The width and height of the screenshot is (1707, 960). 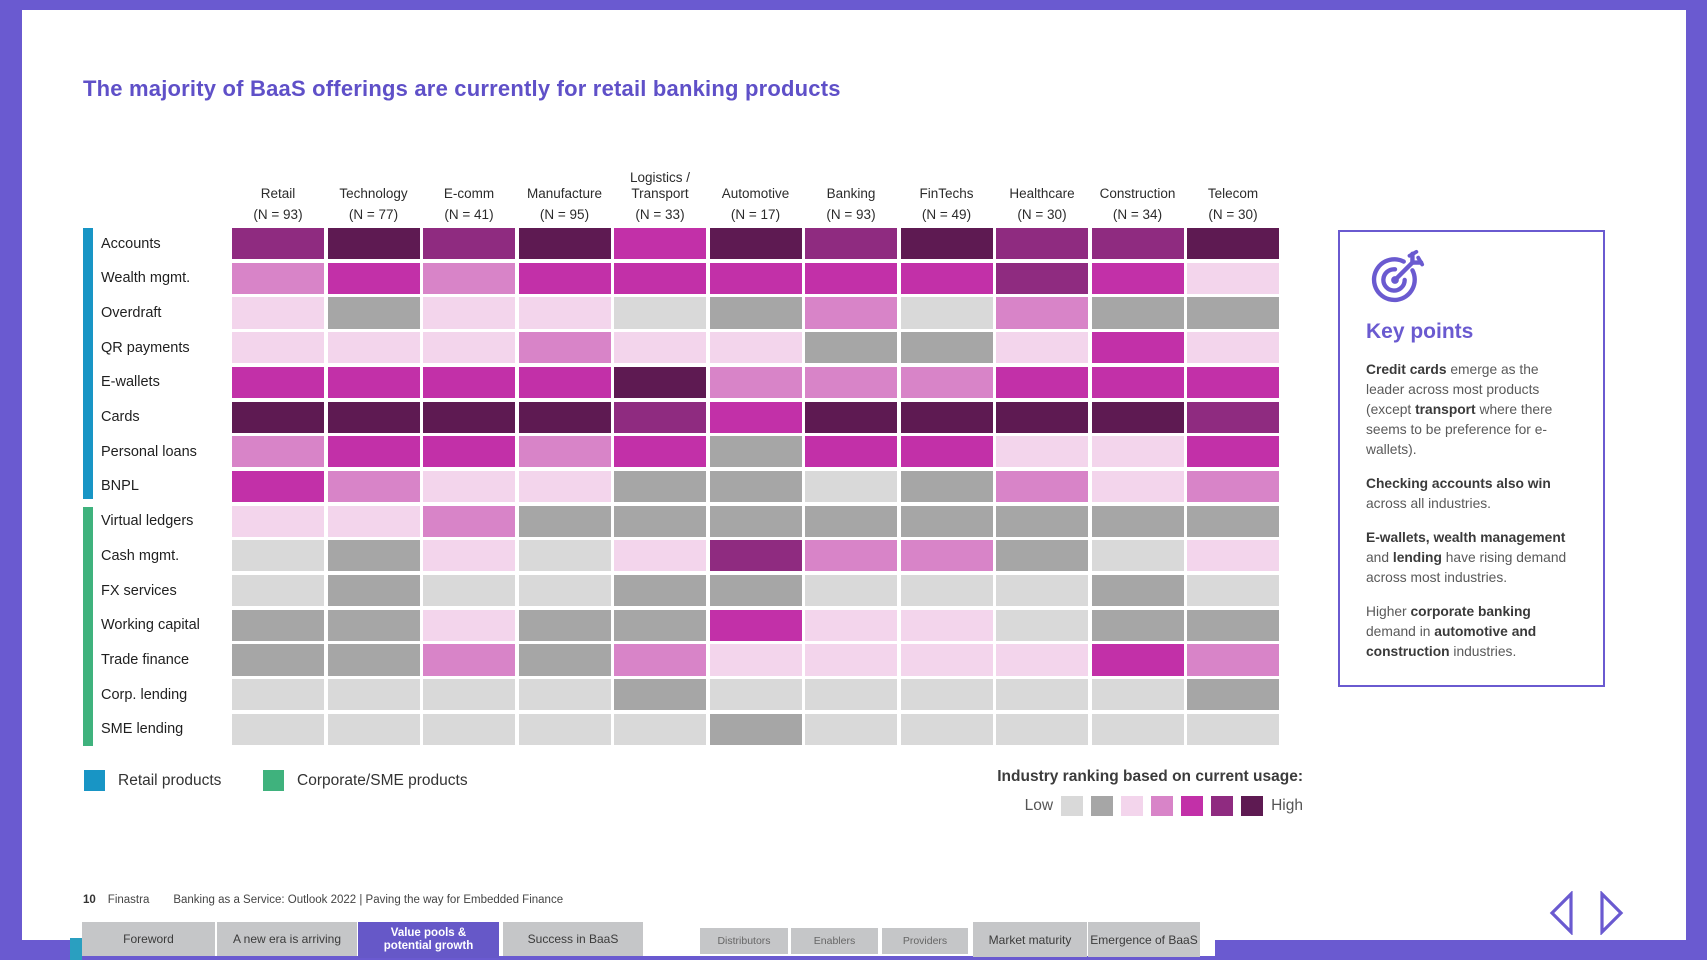 What do you see at coordinates (1144, 939) in the screenshot?
I see `tab-emergence-of-baas: Emergence of BaaS` at bounding box center [1144, 939].